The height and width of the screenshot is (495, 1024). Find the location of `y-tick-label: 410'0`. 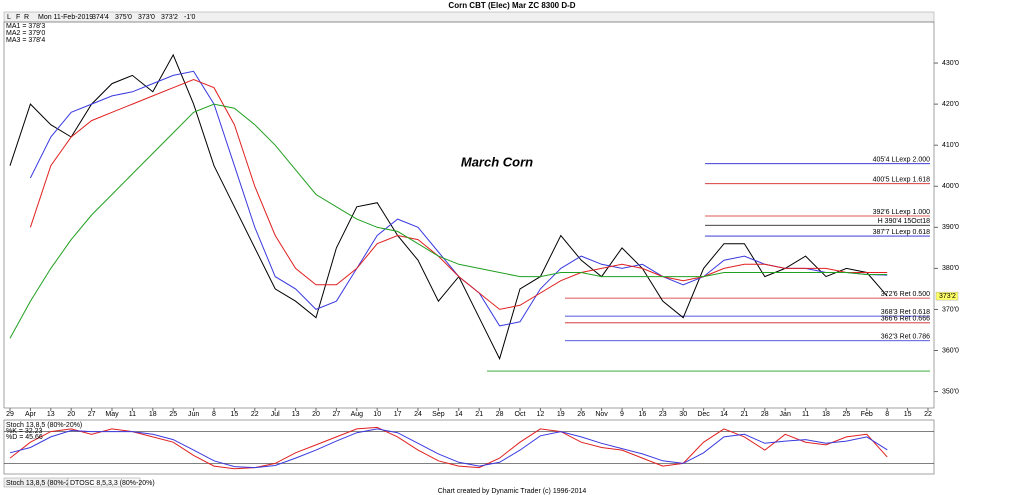

y-tick-label: 410'0 is located at coordinates (950, 145).